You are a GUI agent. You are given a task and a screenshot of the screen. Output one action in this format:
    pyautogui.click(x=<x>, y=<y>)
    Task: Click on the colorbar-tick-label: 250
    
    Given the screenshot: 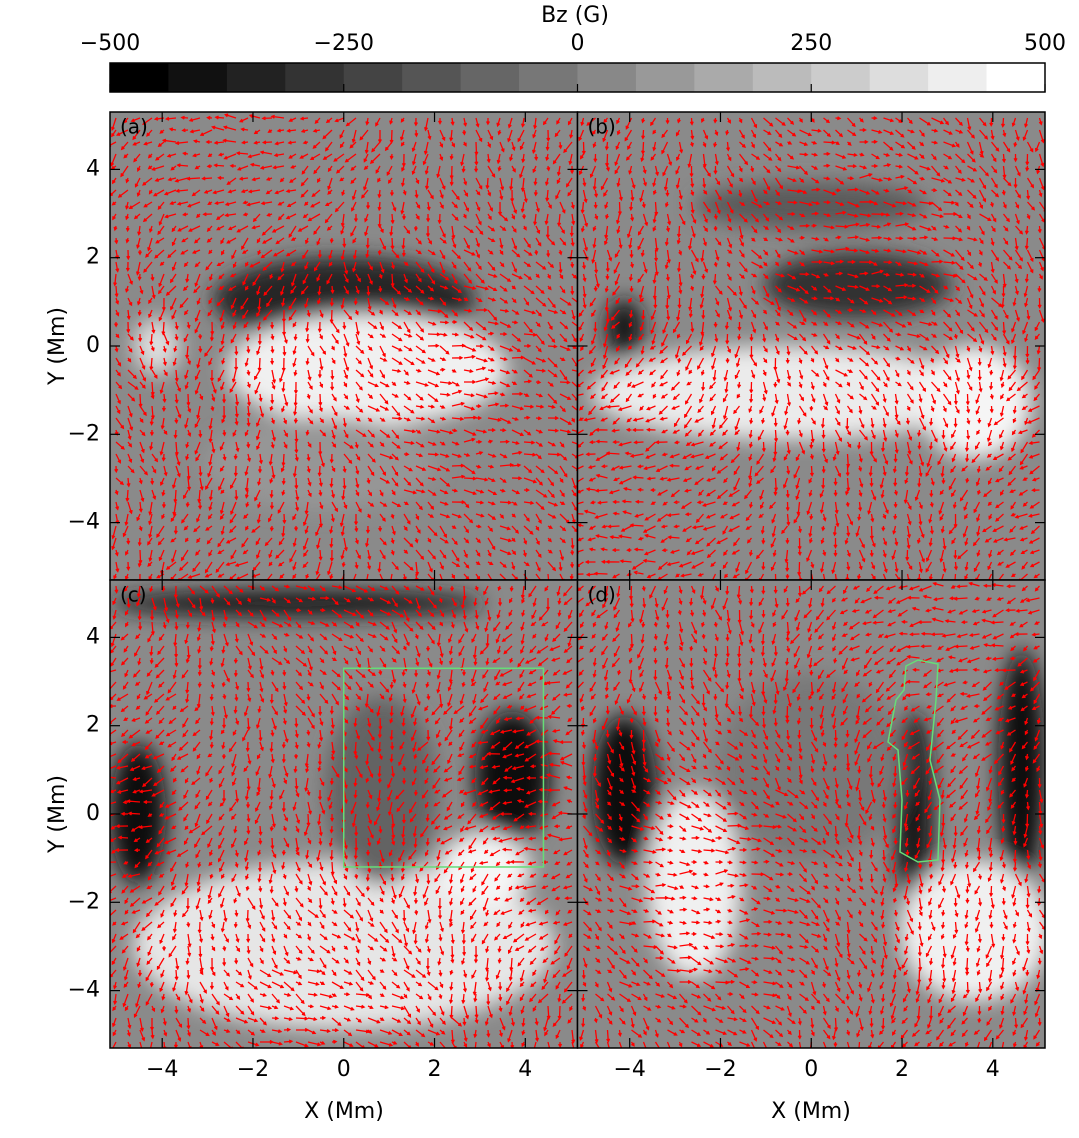 What is the action you would take?
    pyautogui.click(x=811, y=43)
    